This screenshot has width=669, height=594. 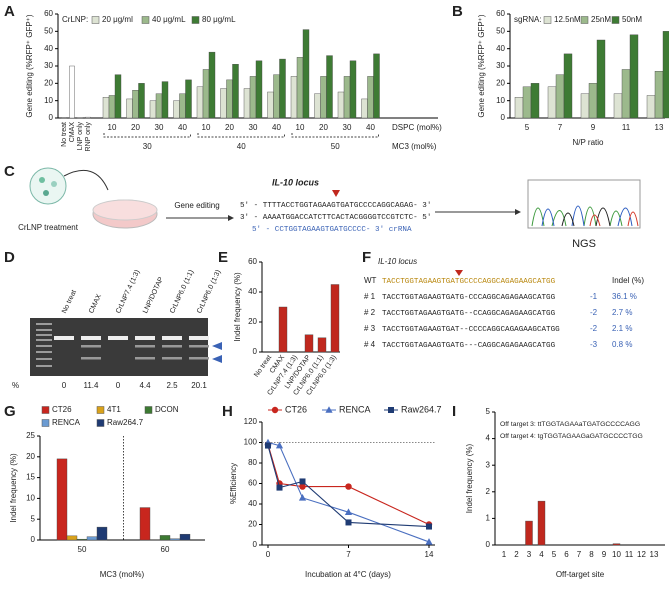 I want to click on indel-size: -2, so click(x=594, y=312).